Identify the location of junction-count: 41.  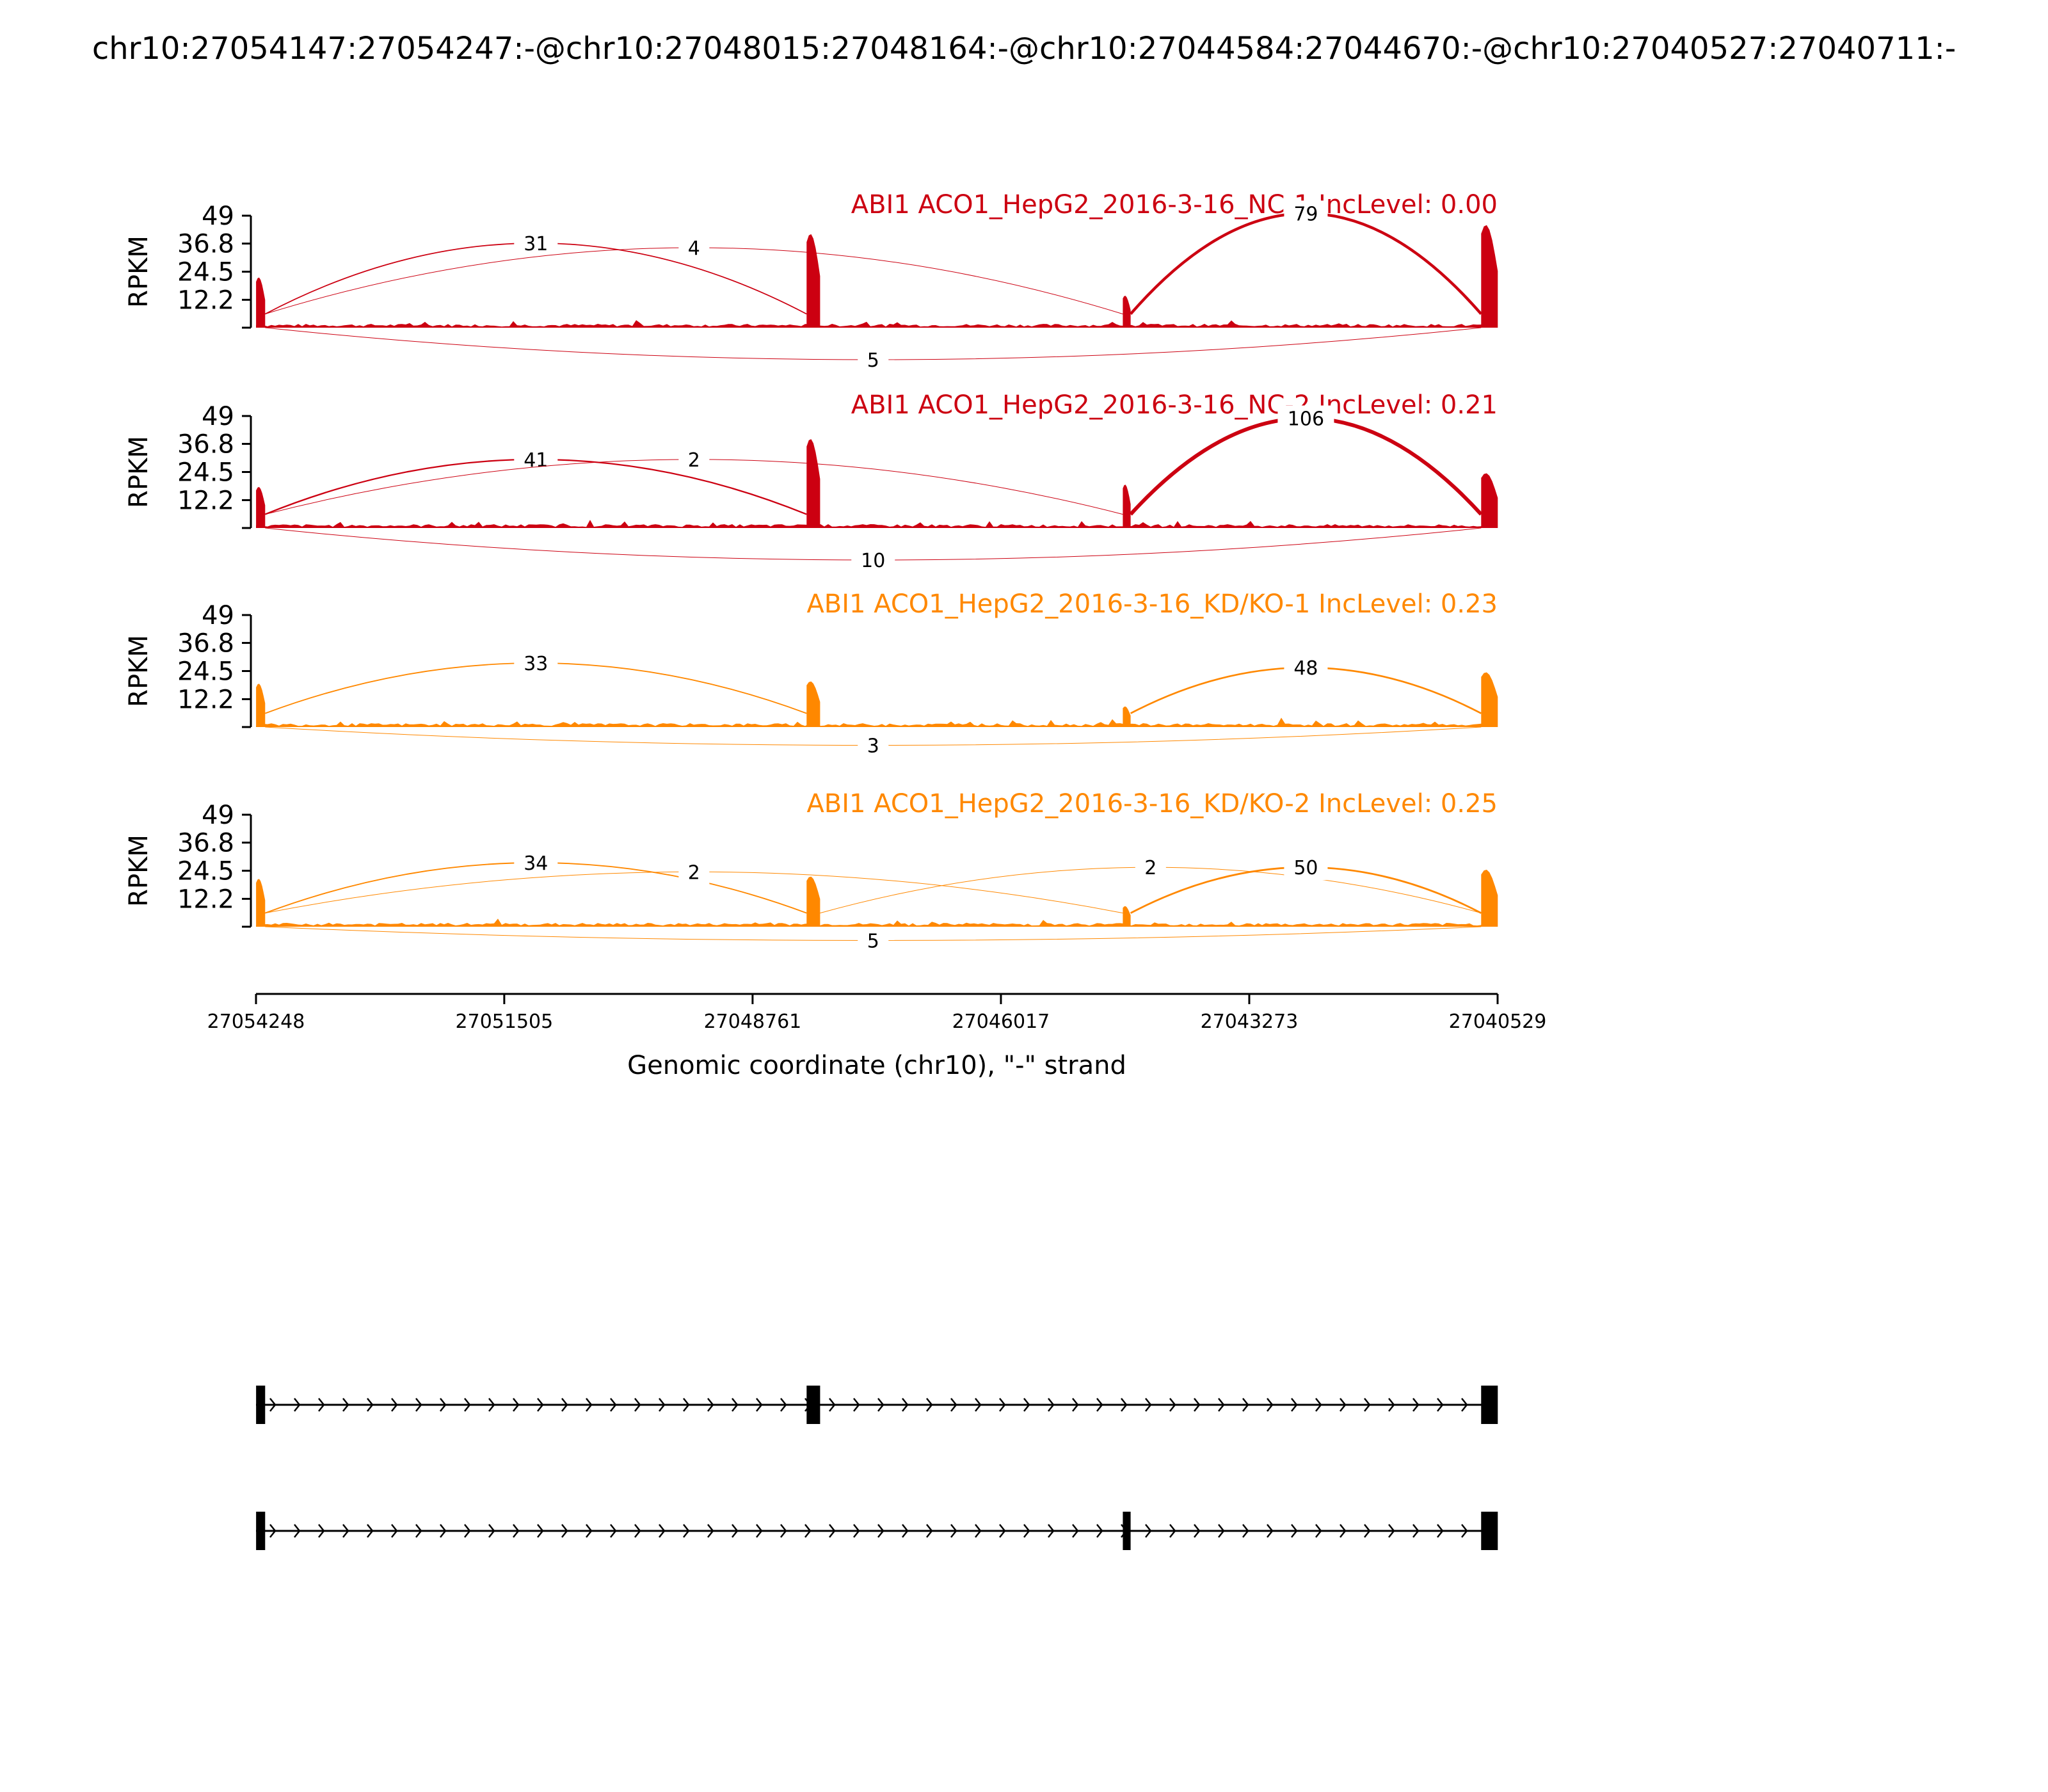
(536, 460).